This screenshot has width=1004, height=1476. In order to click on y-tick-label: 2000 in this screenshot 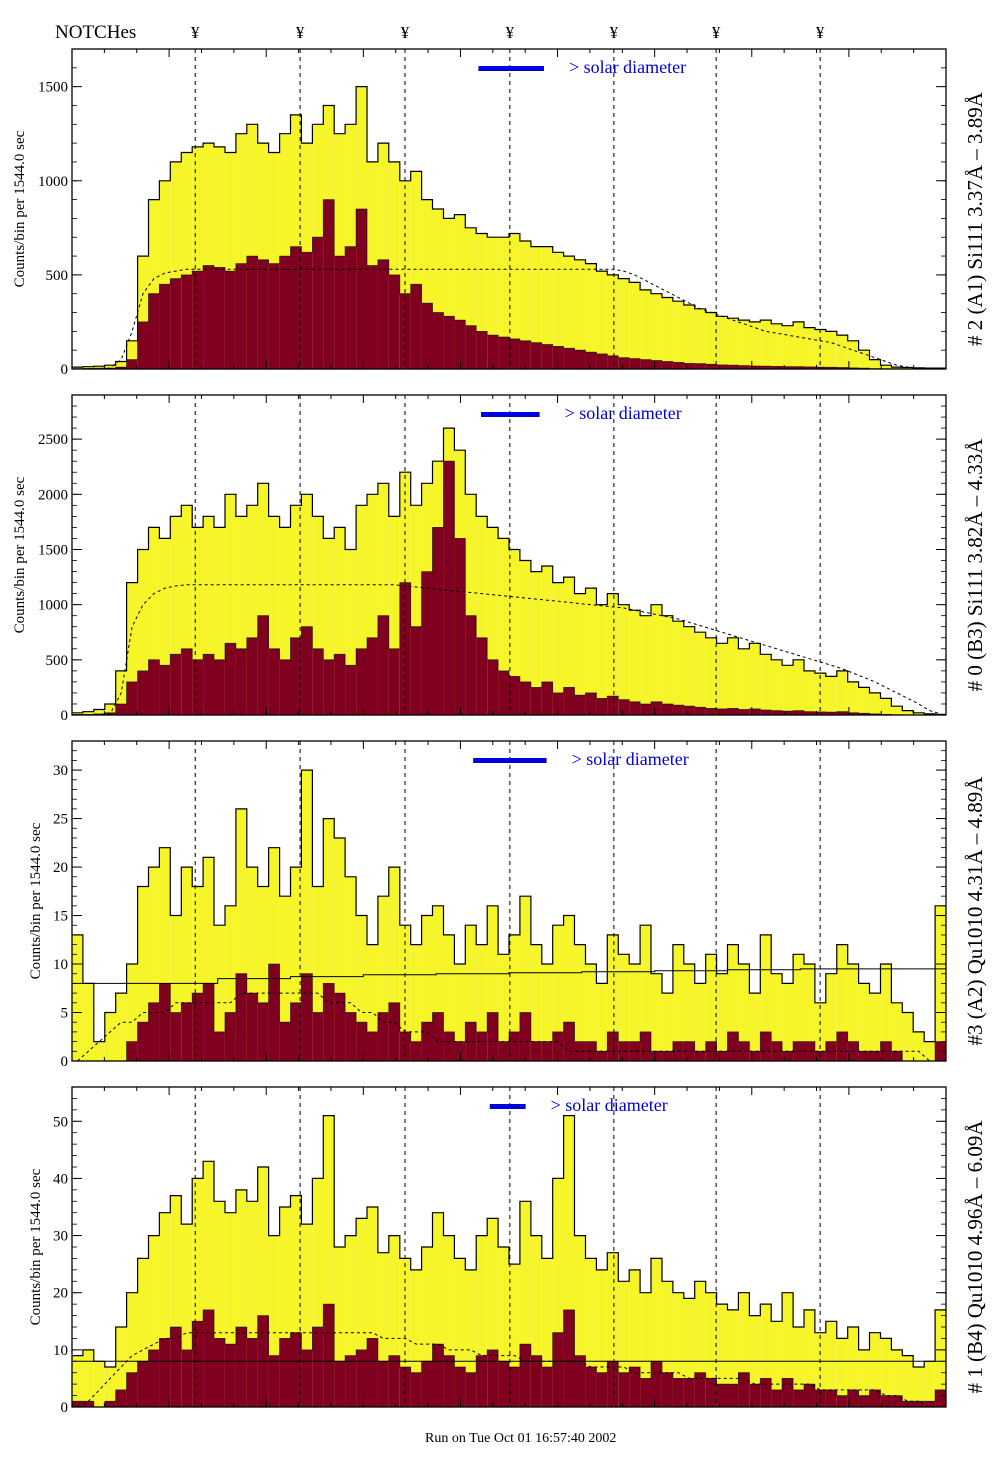, I will do `click(53, 495)`.